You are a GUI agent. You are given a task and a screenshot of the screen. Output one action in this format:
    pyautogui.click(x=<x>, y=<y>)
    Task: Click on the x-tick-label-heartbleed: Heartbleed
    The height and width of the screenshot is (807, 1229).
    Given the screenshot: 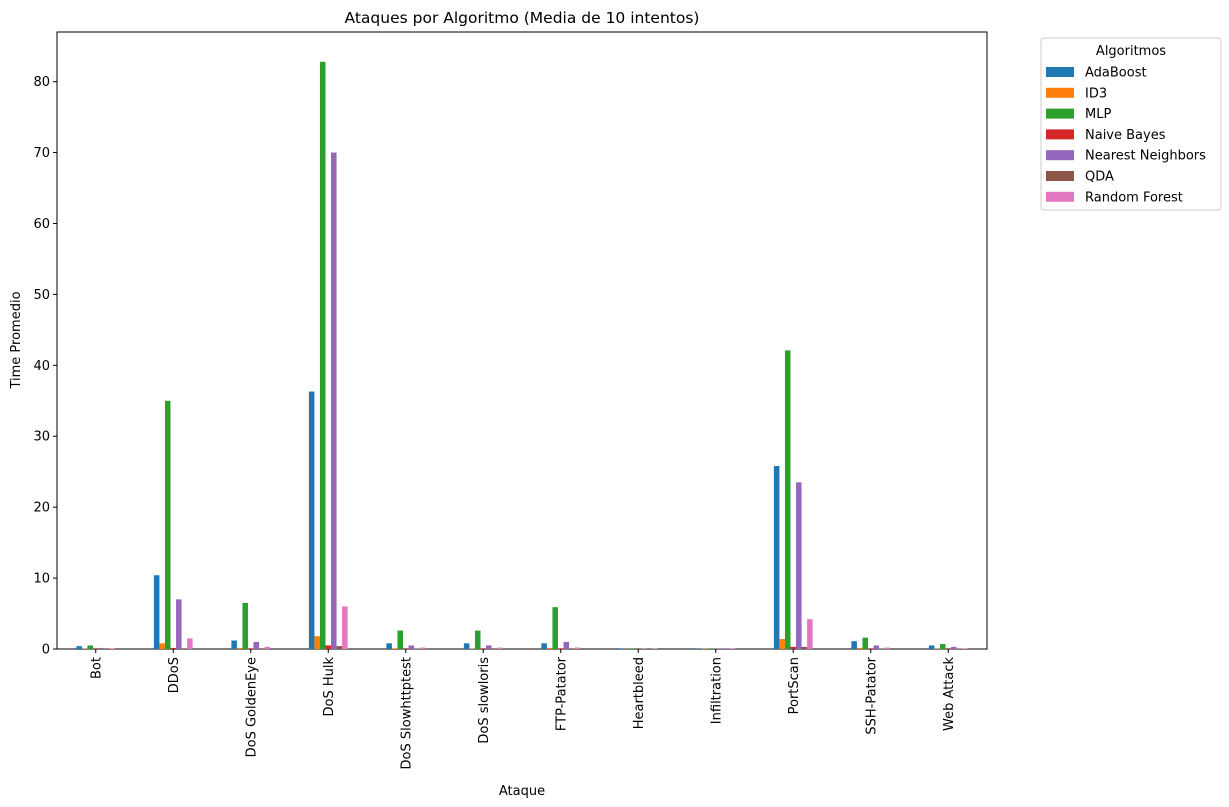 What is the action you would take?
    pyautogui.click(x=639, y=693)
    